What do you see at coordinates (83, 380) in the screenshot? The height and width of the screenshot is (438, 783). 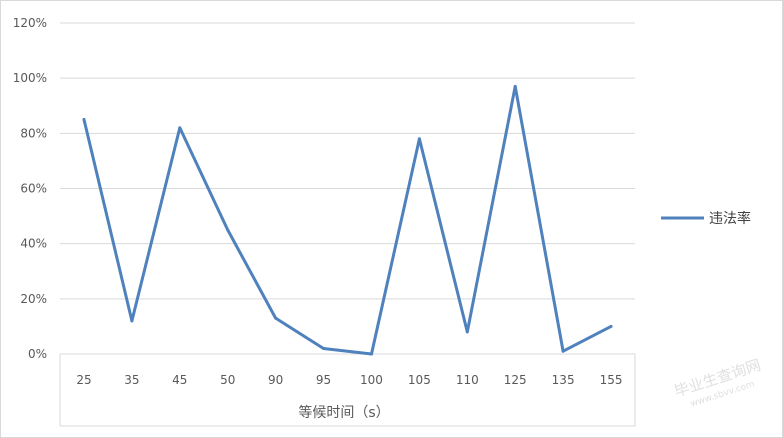 I see `x-tick-label: 25` at bounding box center [83, 380].